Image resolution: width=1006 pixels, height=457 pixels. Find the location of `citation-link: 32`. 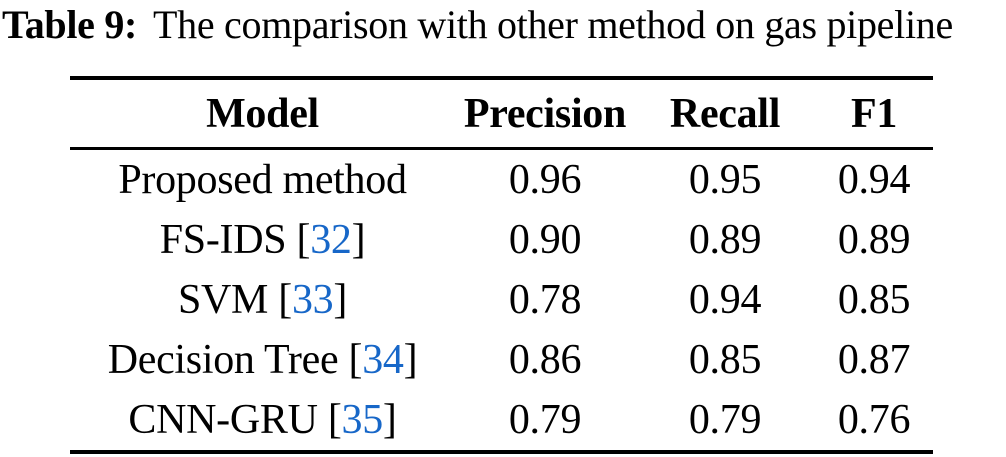

citation-link: 32 is located at coordinates (331, 240).